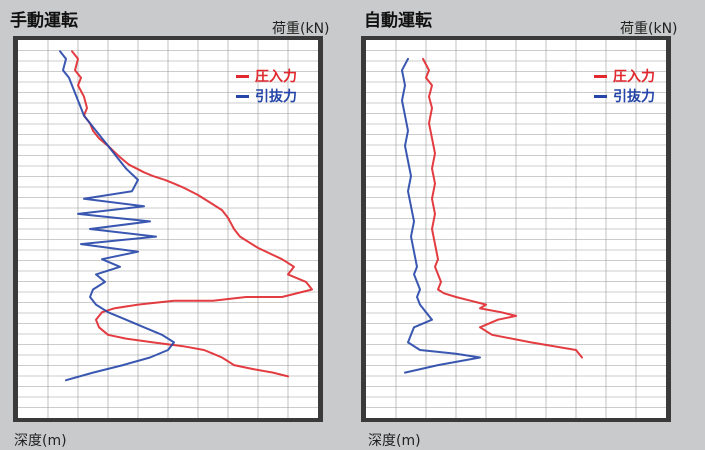  Describe the element at coordinates (398, 21) in the screenshot. I see `chart-title: 自動運転` at that location.